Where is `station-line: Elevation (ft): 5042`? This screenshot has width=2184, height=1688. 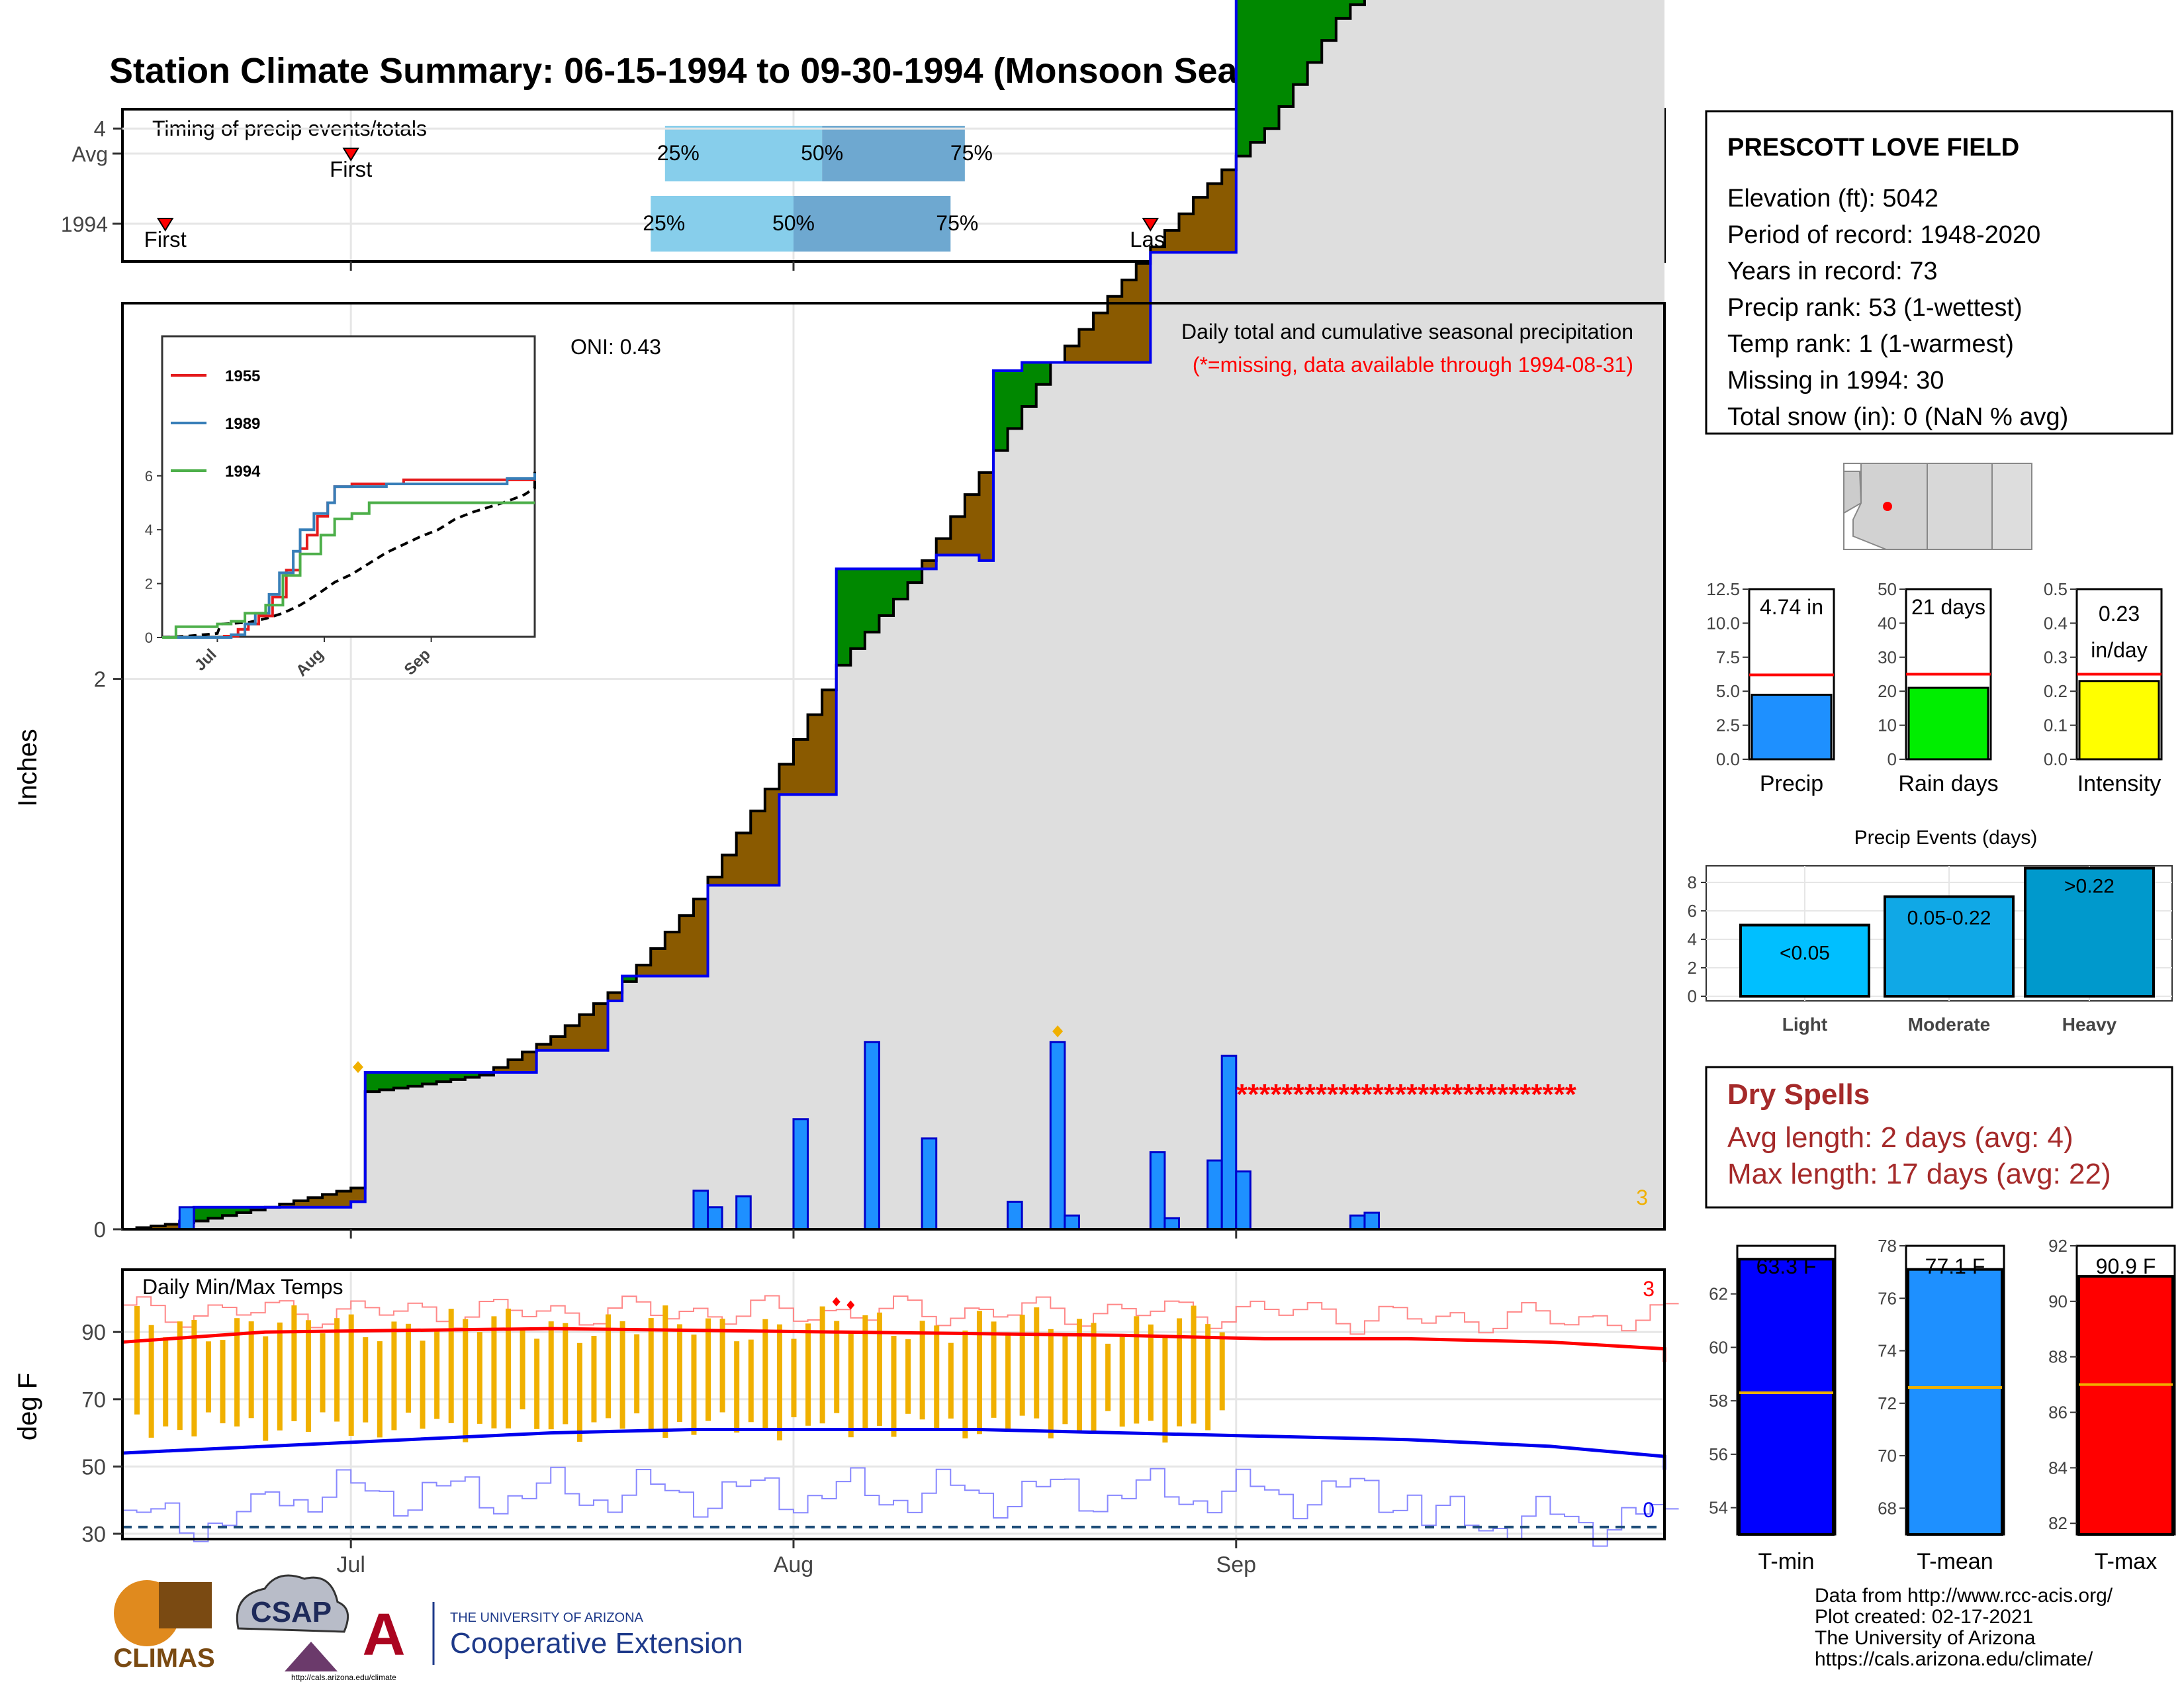 station-line: Elevation (ft): 5042 is located at coordinates (1832, 198).